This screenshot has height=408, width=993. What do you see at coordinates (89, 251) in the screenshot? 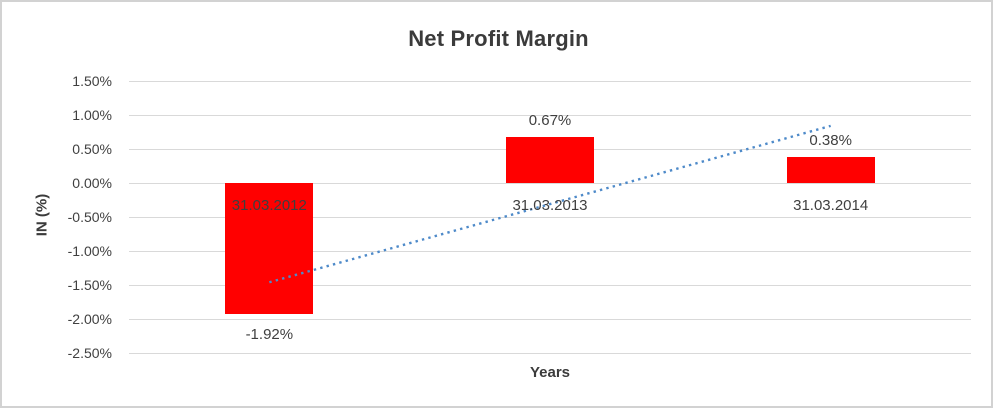
I see `y-axis-tick-label: -1.00%` at bounding box center [89, 251].